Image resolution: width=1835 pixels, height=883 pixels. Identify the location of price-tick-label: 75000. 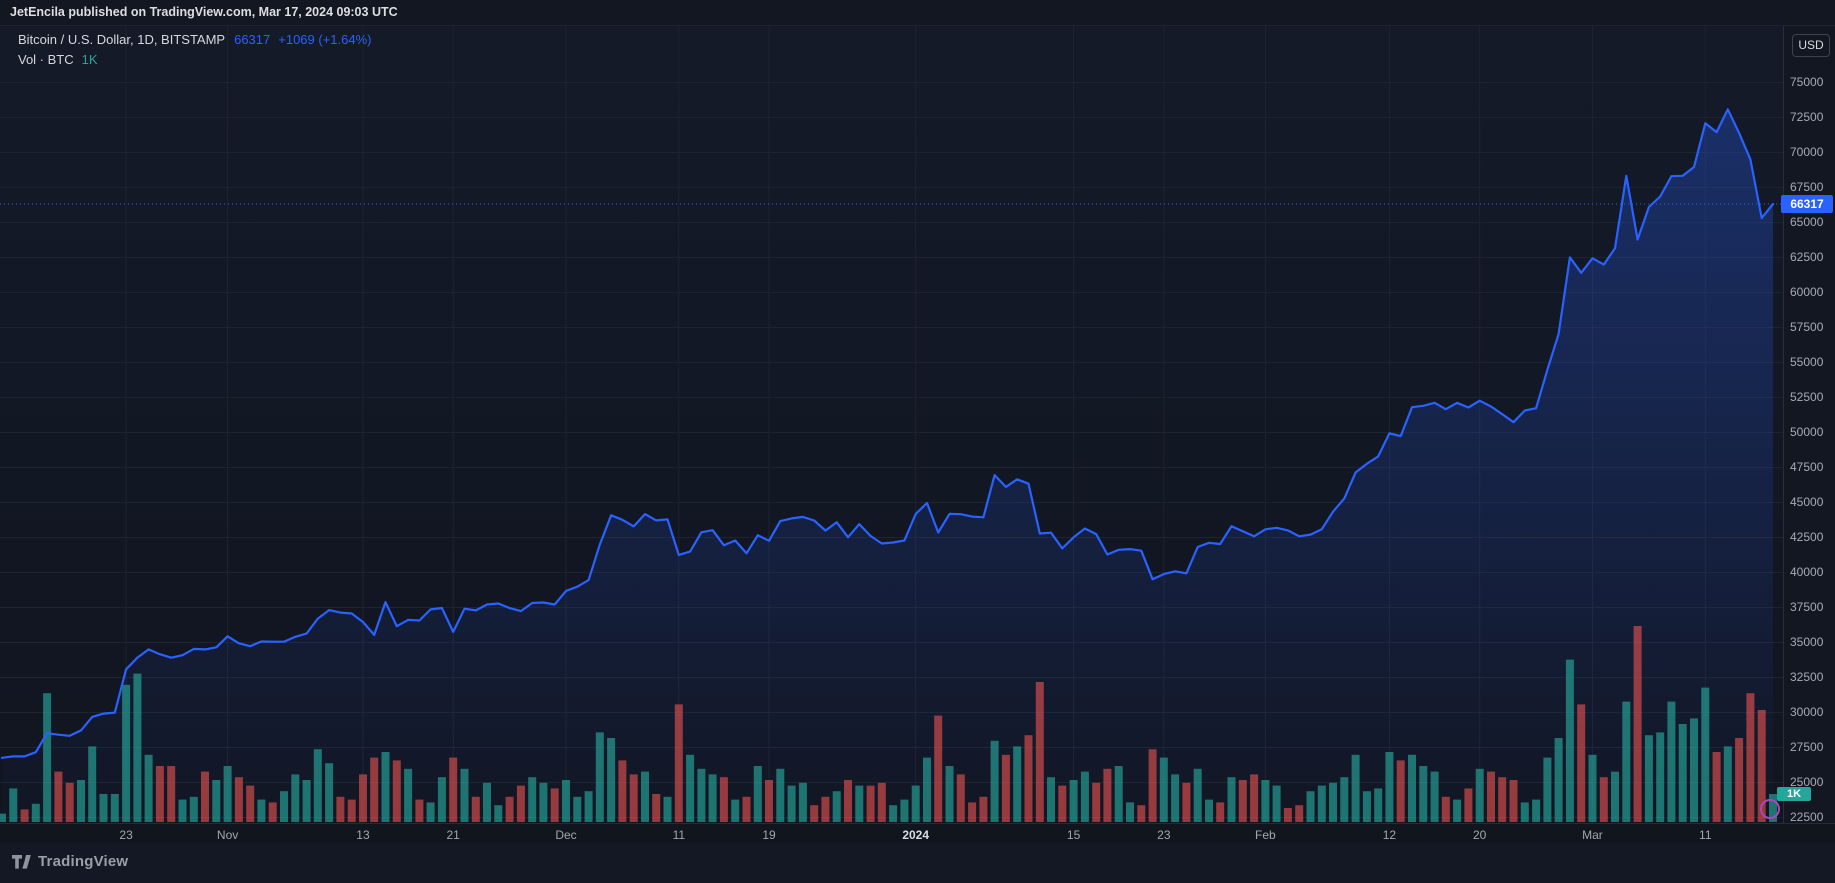
(1807, 81).